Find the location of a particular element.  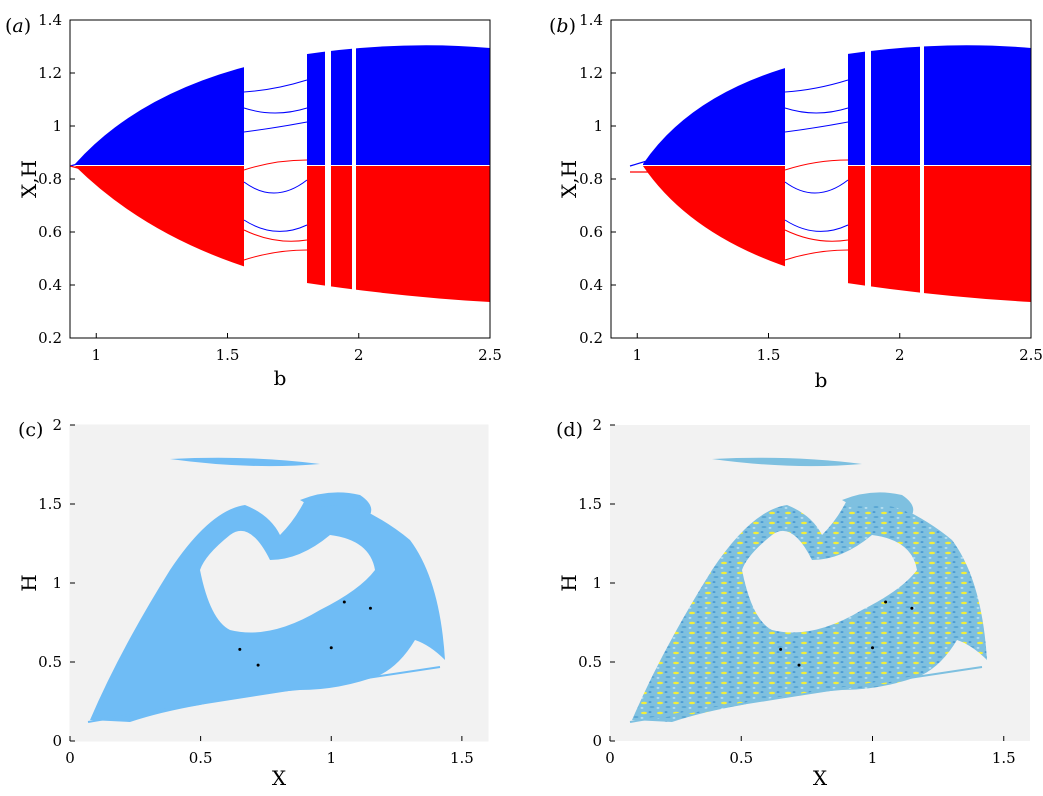

panel-c-xtick-label: 1 is located at coordinates (331, 758).